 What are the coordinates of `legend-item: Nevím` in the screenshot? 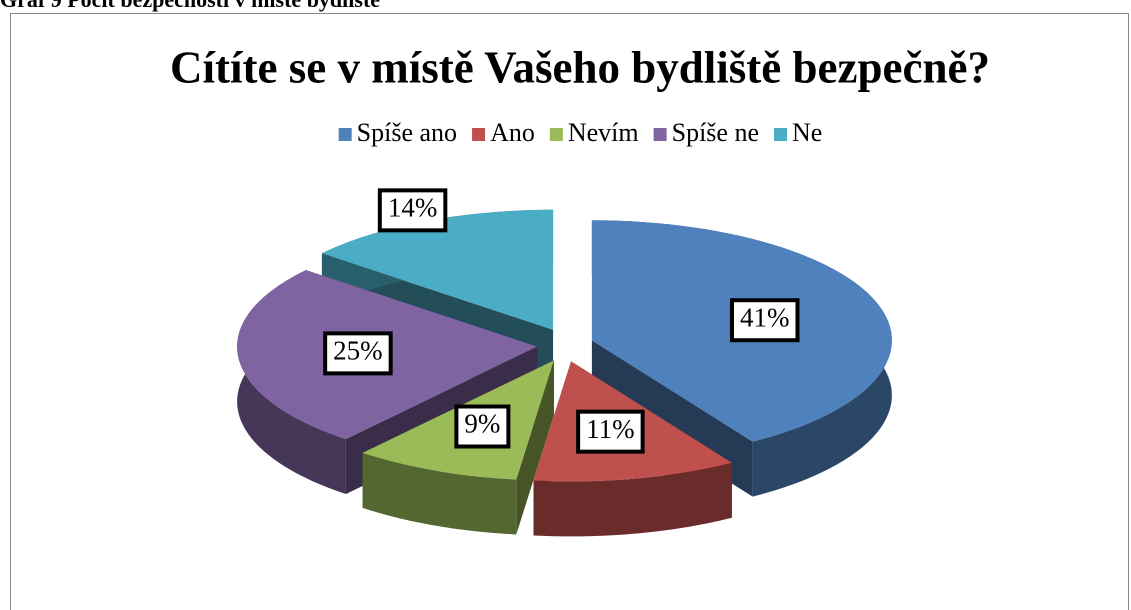 It's located at (594, 132).